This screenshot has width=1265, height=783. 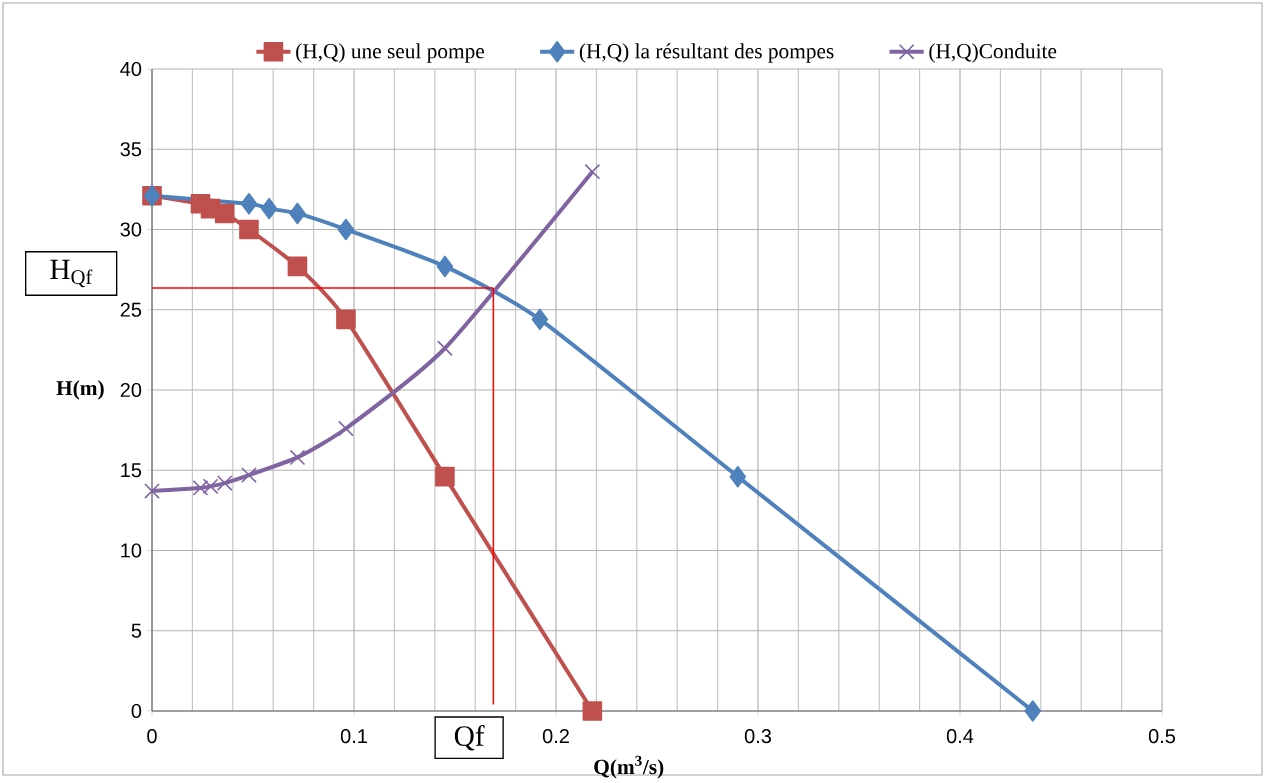 I want to click on y-tick-label: 0, so click(x=136, y=711).